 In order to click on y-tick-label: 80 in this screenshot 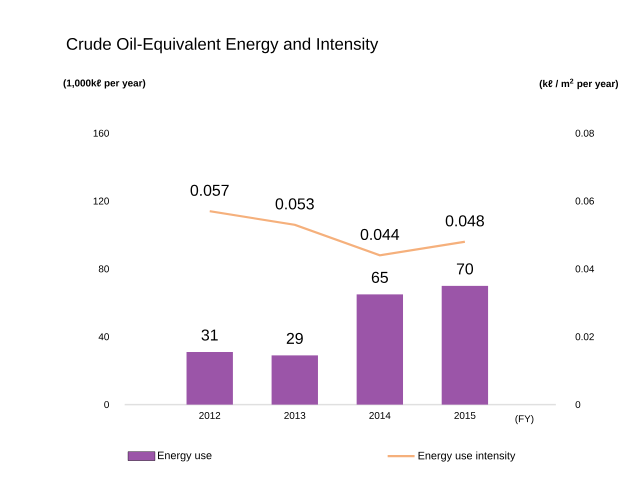, I will do `click(103, 268)`.